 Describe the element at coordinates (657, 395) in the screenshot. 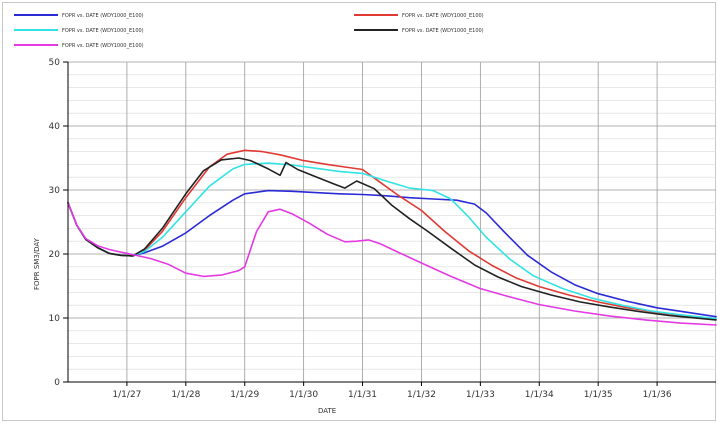

I see `x-tick-label: 1/1/36` at that location.